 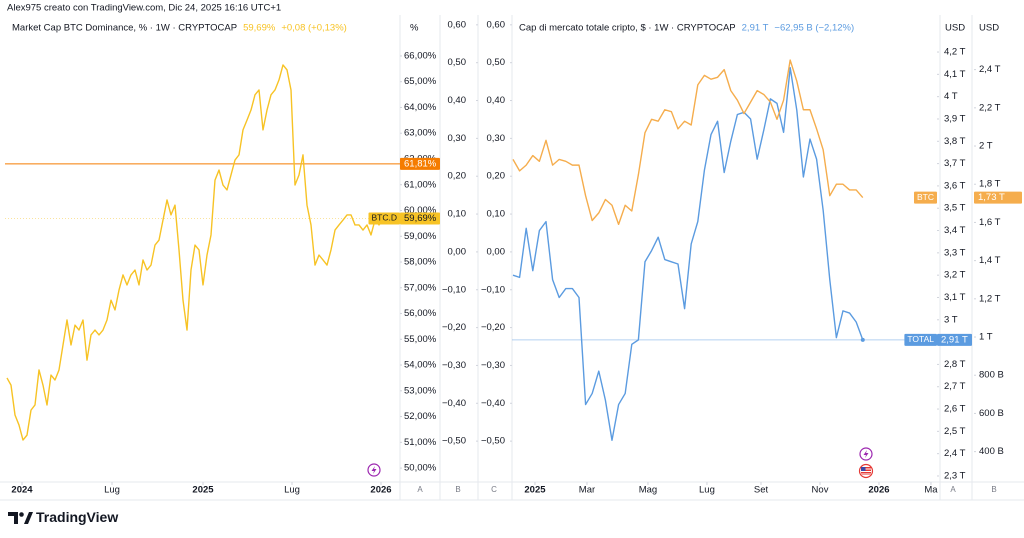 What do you see at coordinates (420, 107) in the screenshot?
I see `y-tick-label: 64,00%` at bounding box center [420, 107].